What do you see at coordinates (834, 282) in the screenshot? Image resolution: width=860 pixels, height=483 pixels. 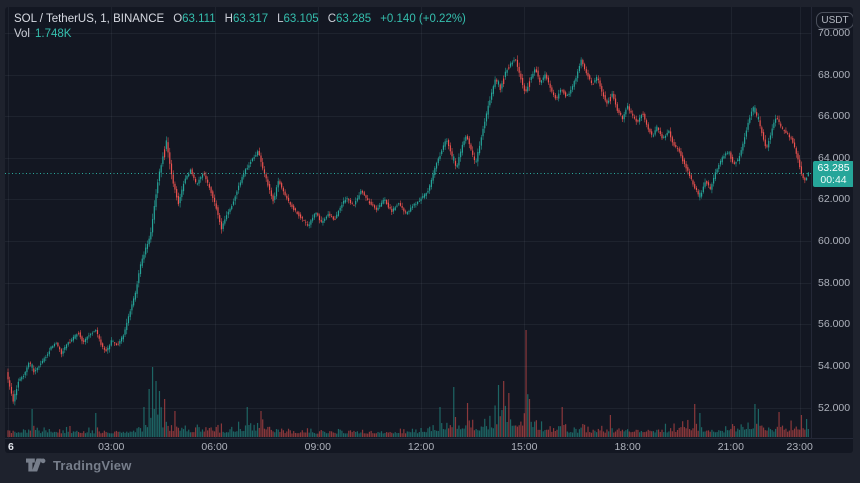 I see `price-tick-label: 58.000` at bounding box center [834, 282].